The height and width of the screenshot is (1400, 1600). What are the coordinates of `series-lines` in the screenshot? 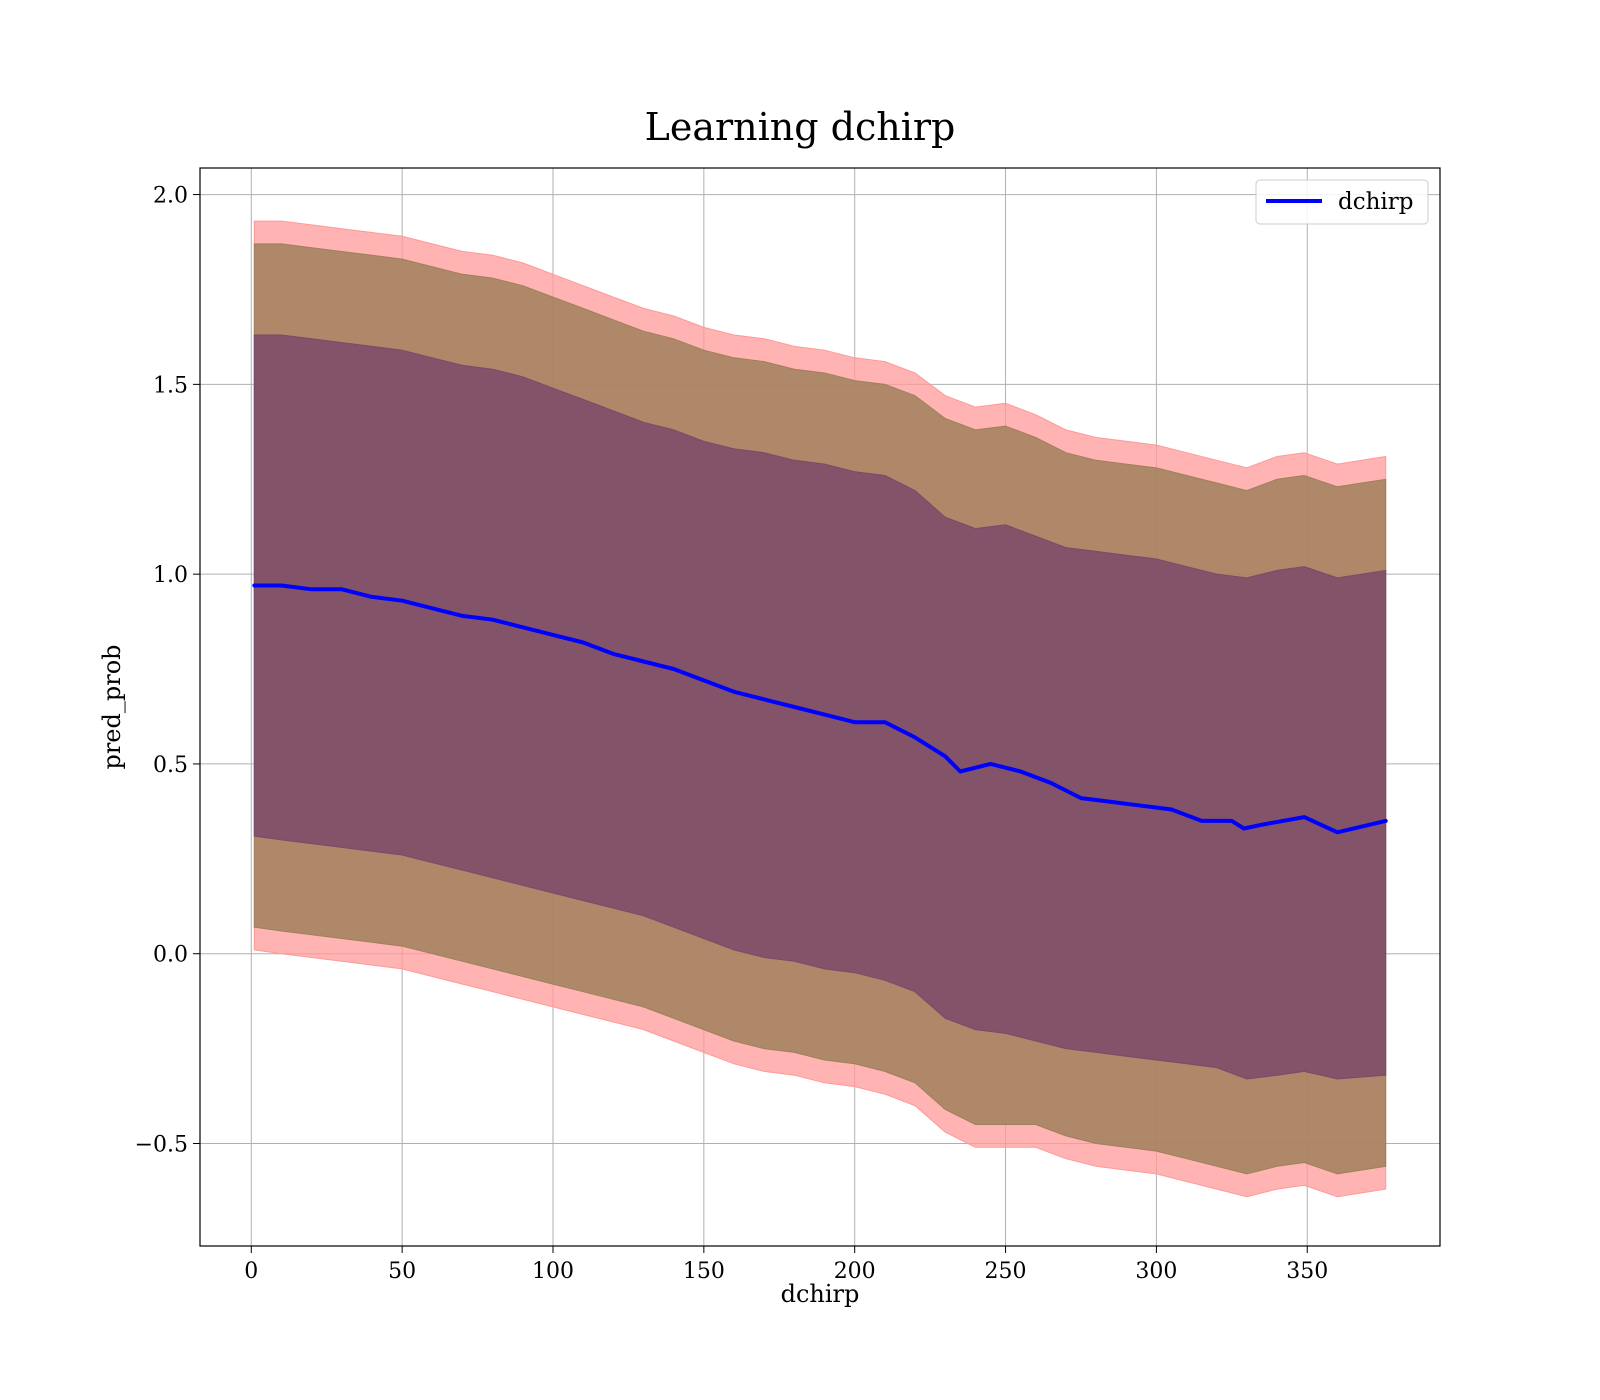 It's located at (820, 709).